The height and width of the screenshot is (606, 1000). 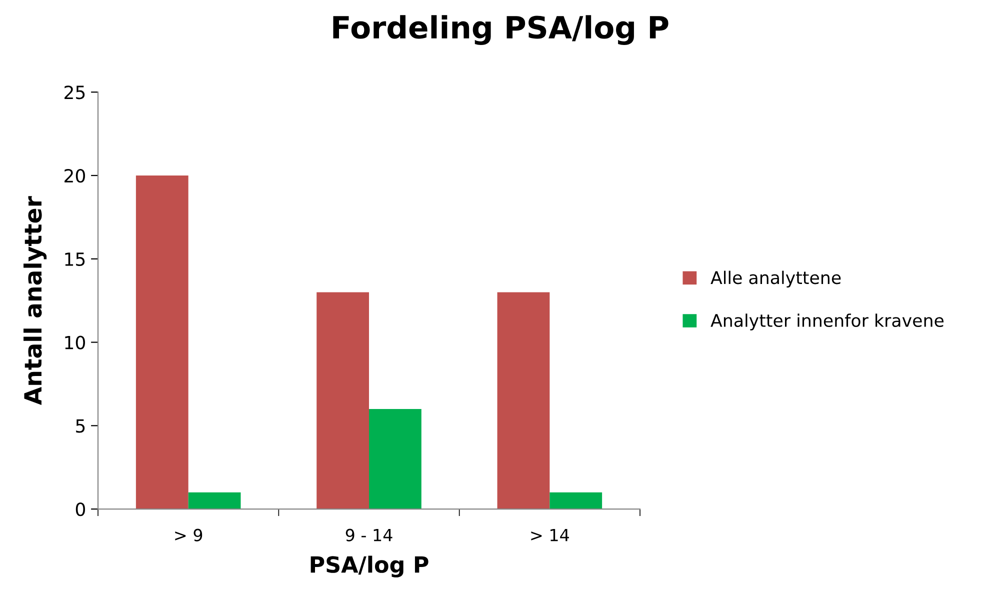 What do you see at coordinates (75, 343) in the screenshot?
I see `y-tick-label: 10` at bounding box center [75, 343].